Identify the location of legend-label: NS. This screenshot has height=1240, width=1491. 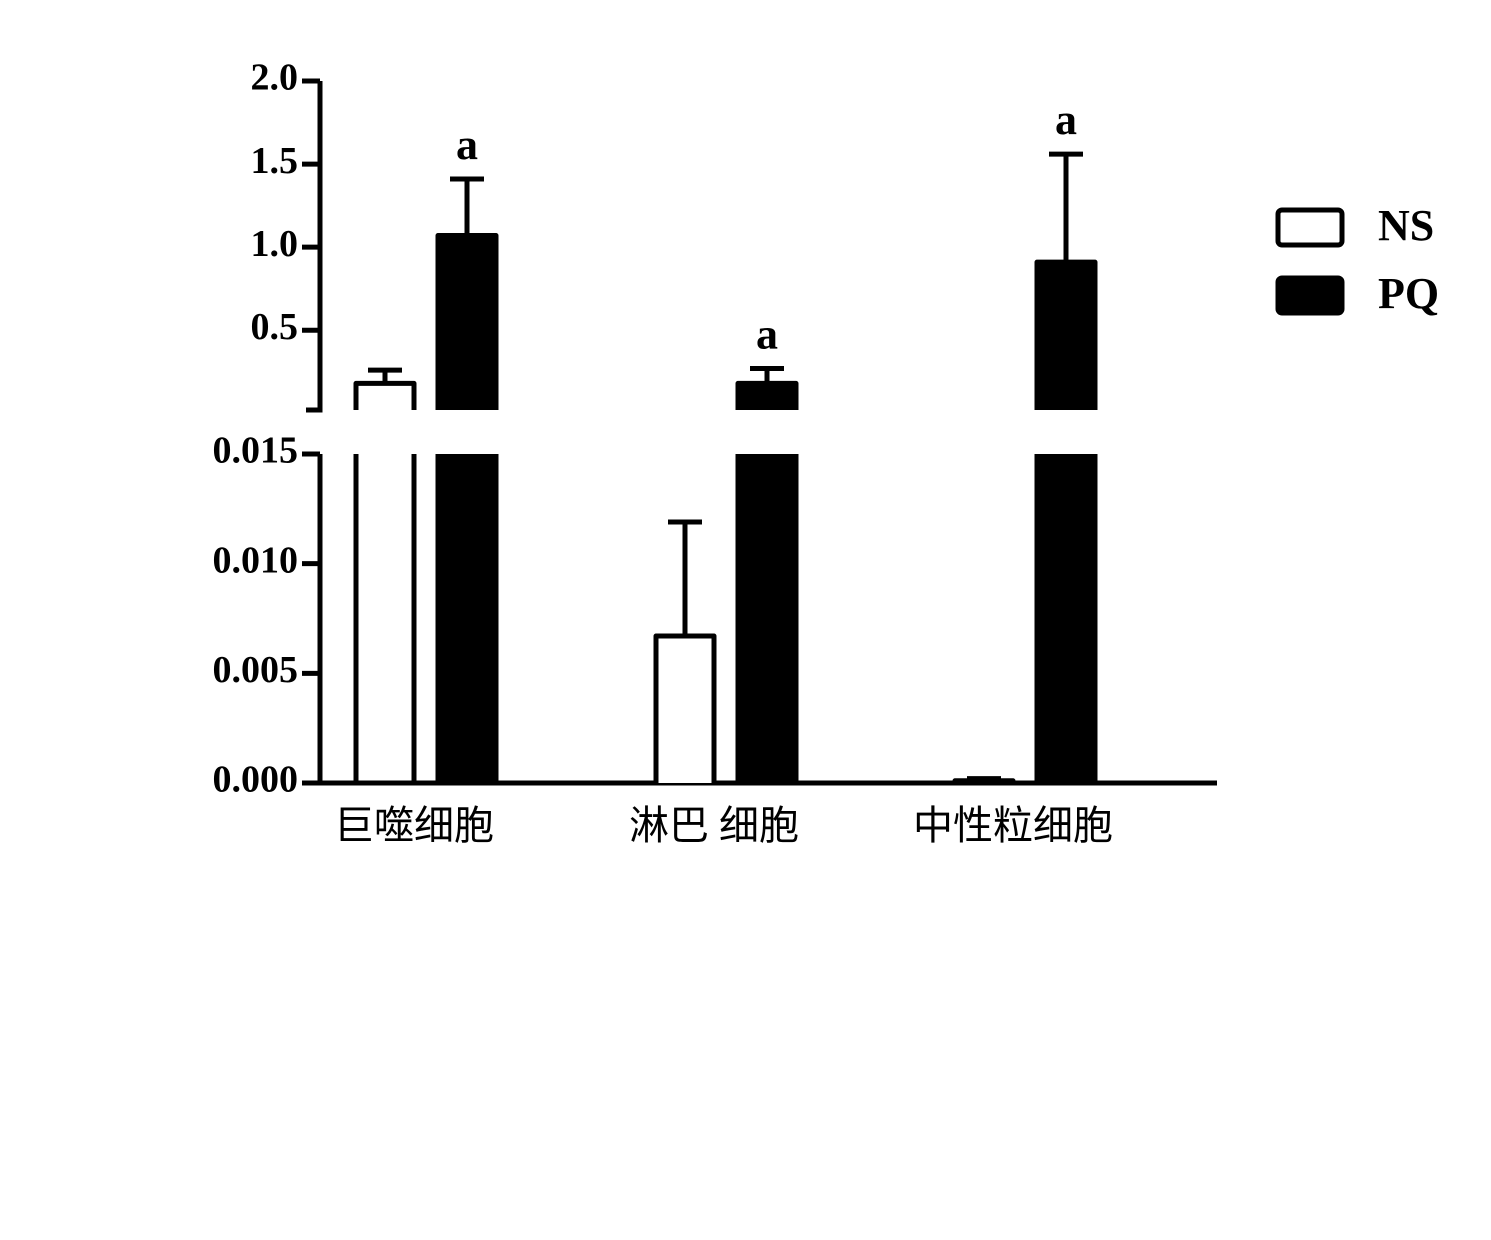
(1406, 225).